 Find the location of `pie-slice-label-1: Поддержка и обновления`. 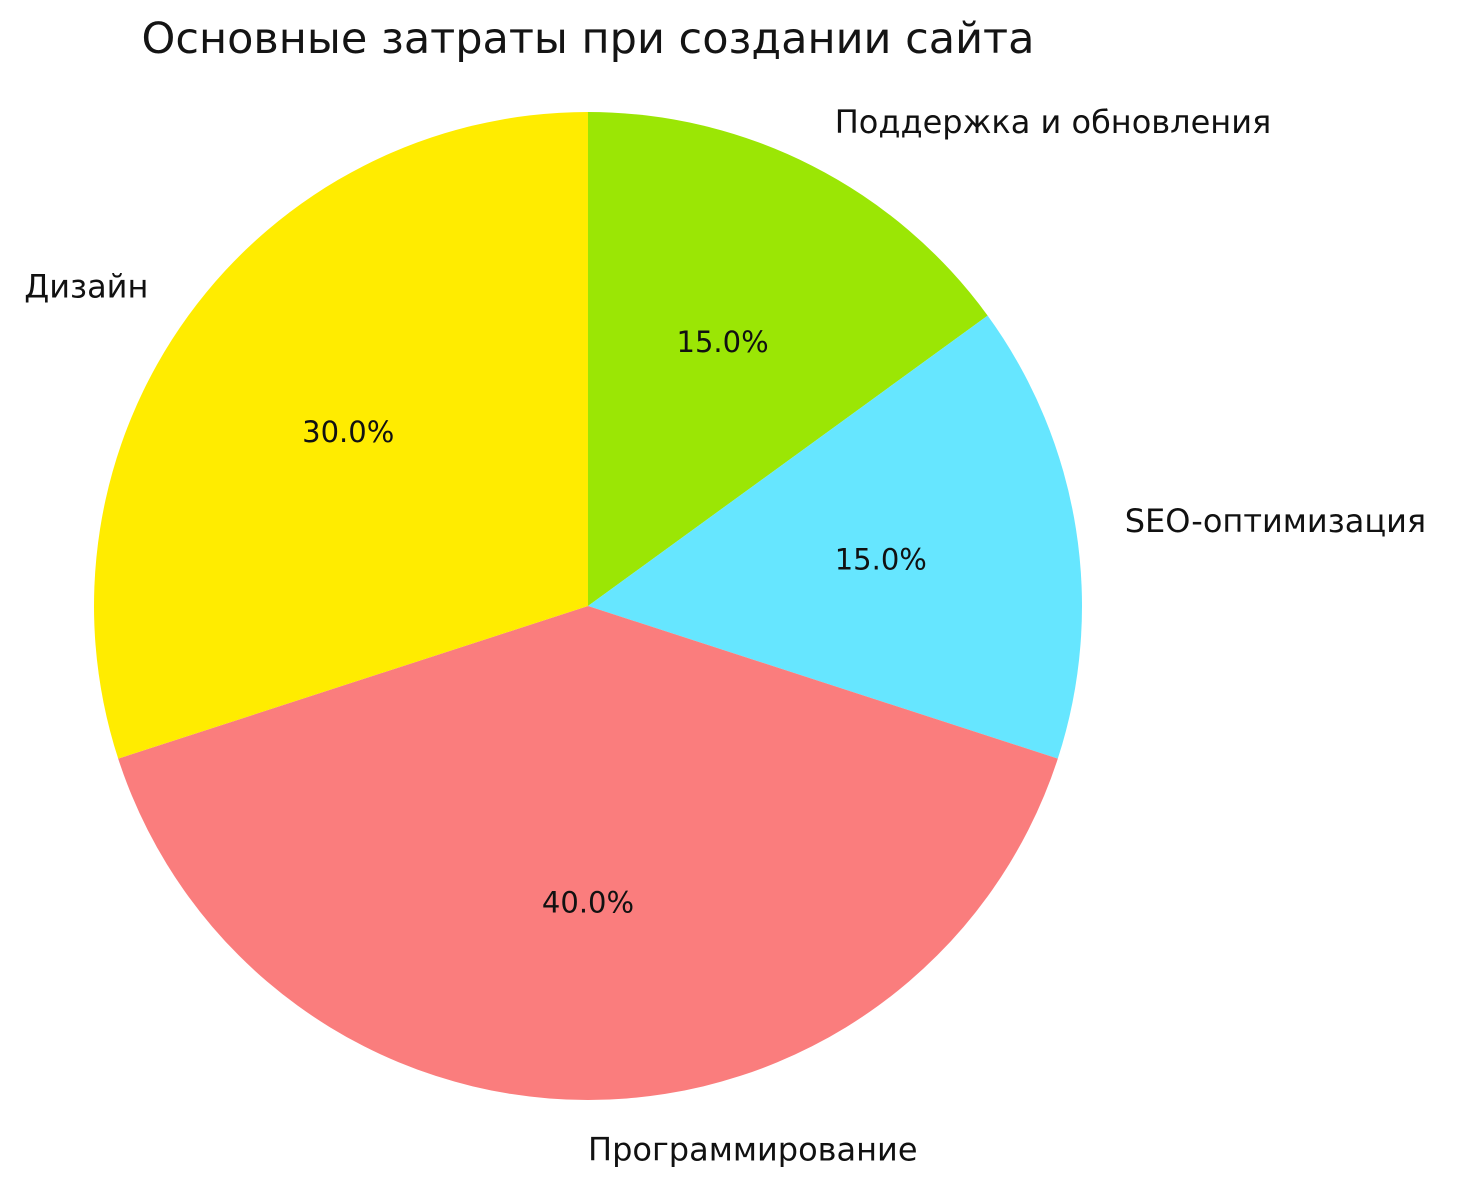

pie-slice-label-1: Поддержка и обновления is located at coordinates (1053, 122).